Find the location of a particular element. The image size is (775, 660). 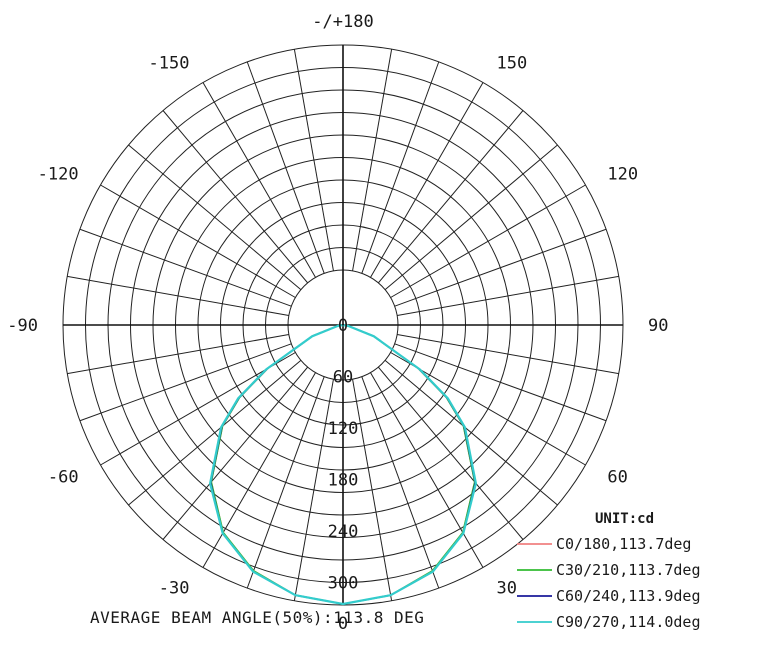

angle-label: -30 is located at coordinates (174, 588).